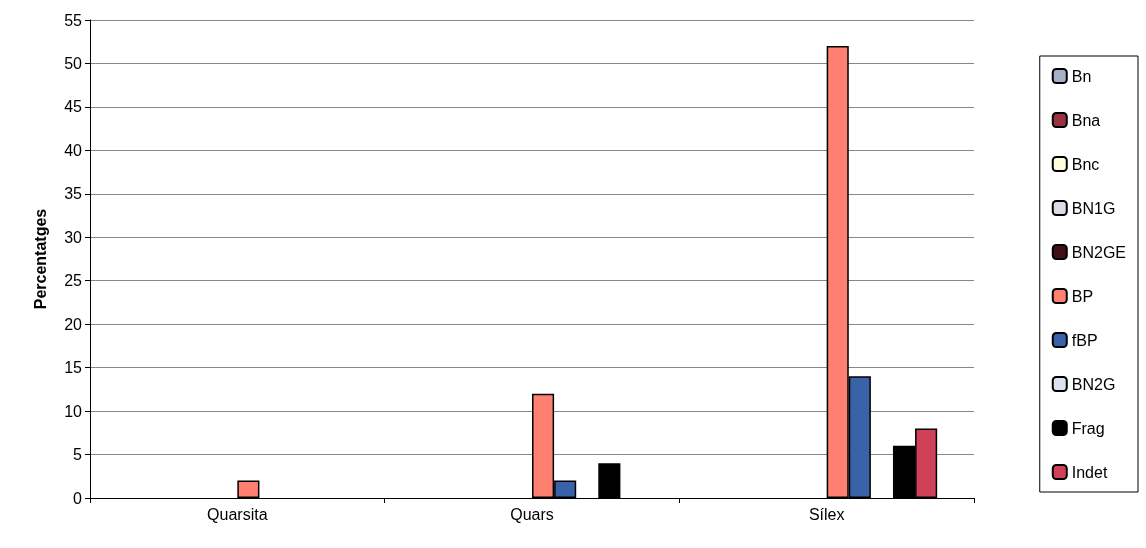 The width and height of the screenshot is (1146, 548). I want to click on y-tick-label: 45, so click(73, 107).